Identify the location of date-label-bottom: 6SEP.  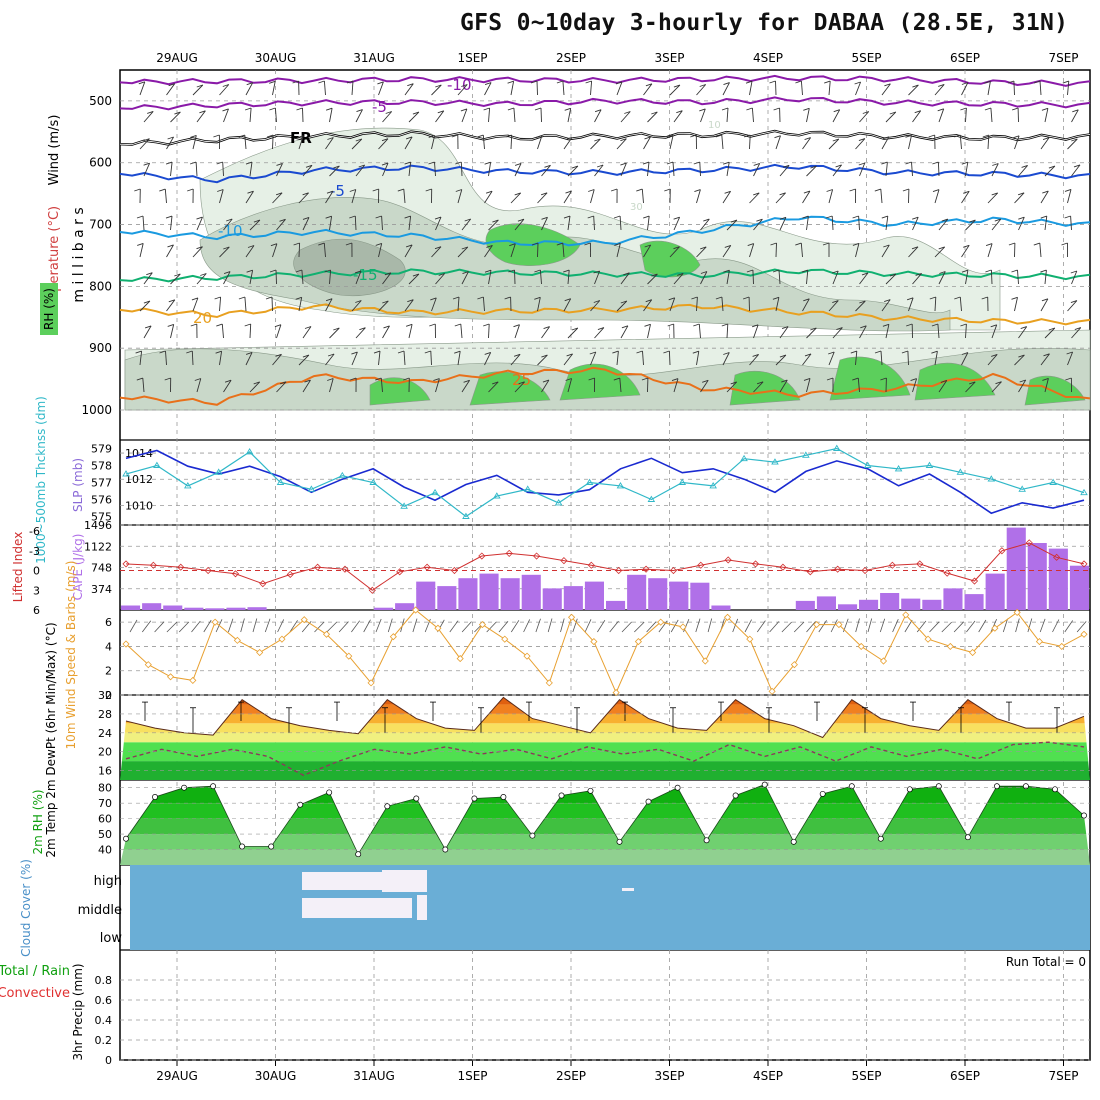
(965, 1076).